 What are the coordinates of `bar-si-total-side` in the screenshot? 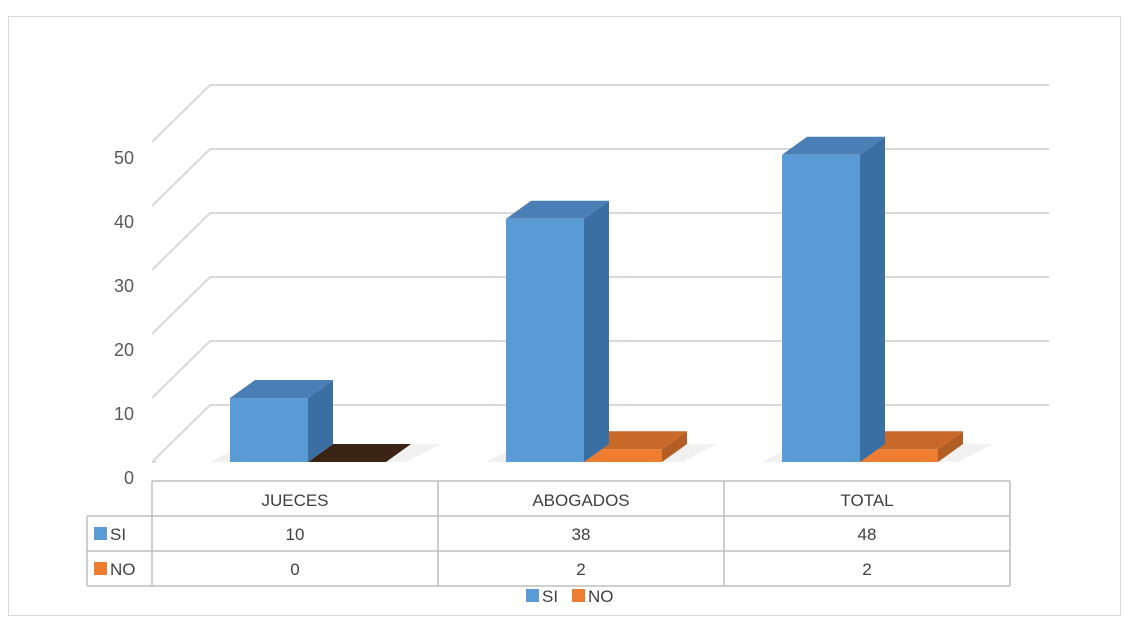 It's located at (872, 299).